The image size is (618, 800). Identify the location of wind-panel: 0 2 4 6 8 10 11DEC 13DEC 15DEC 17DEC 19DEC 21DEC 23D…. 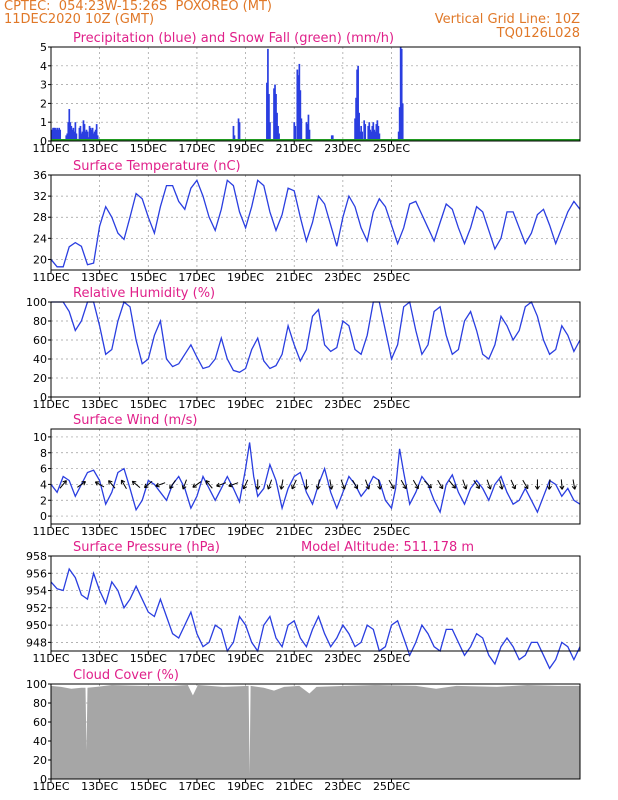
(306, 475).